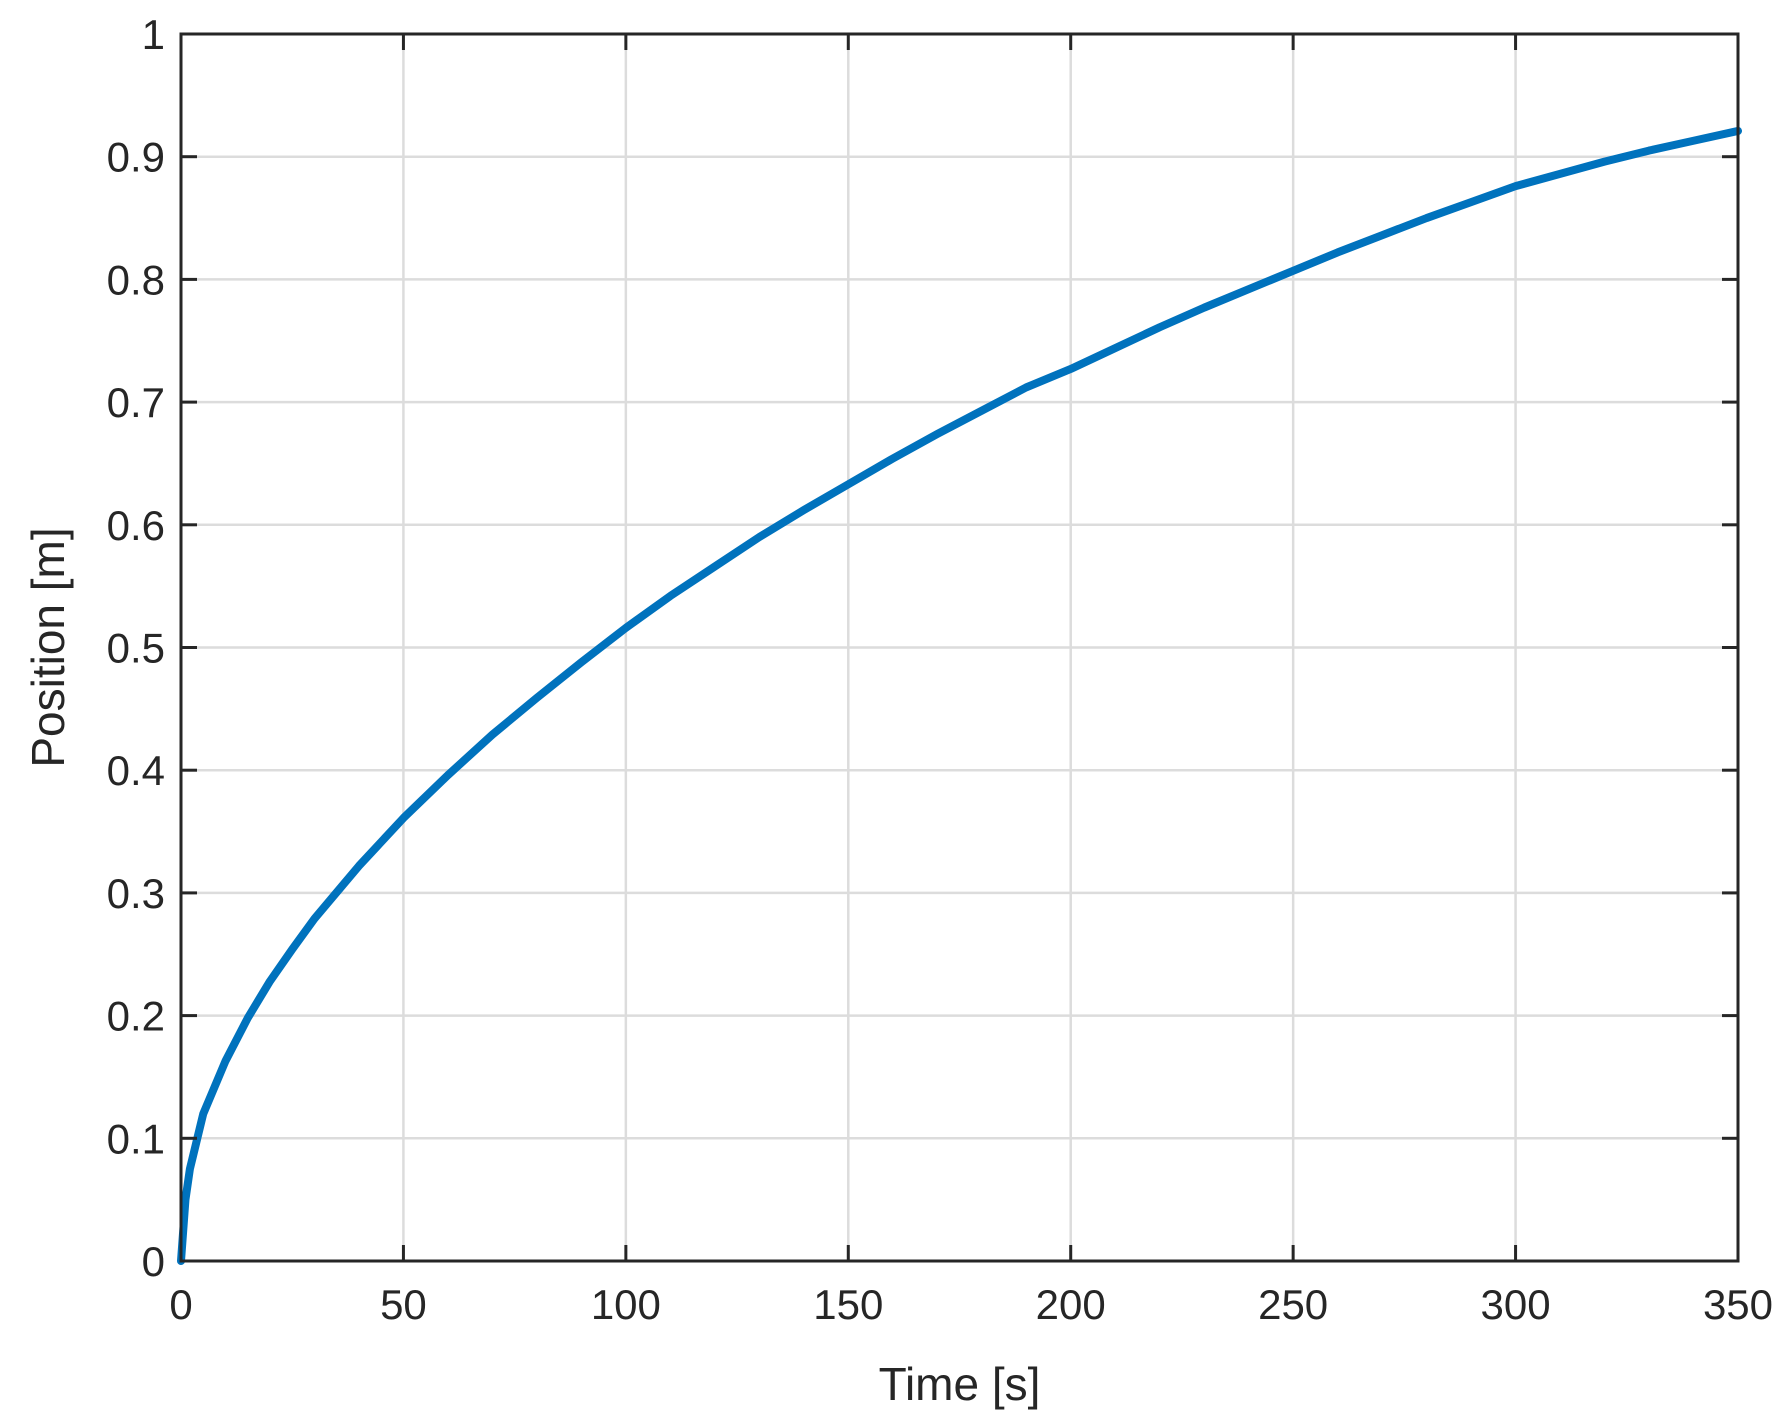  I want to click on x-tick-label: 250, so click(1293, 1304).